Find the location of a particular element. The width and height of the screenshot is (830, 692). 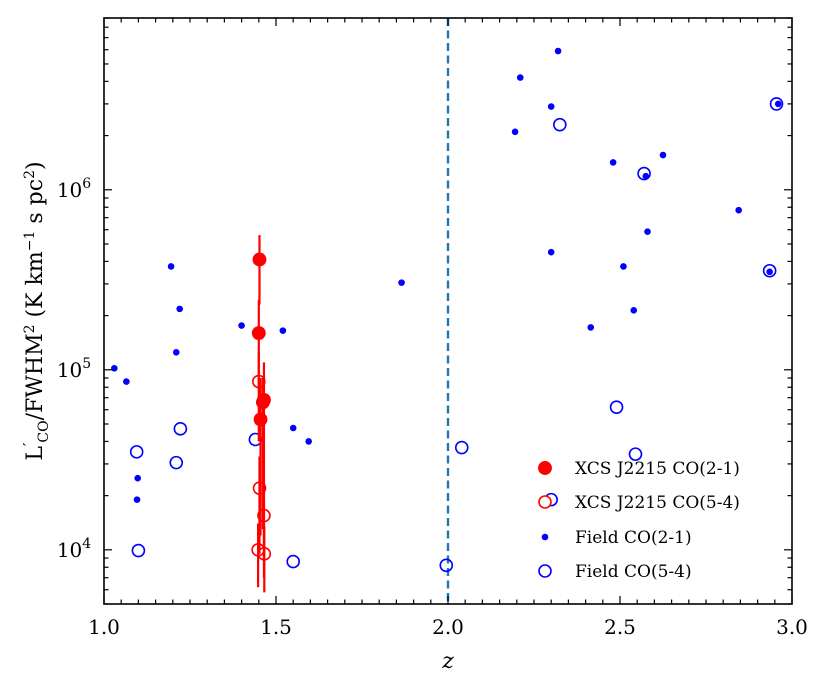

legend-entry-field-co54: Field CO(5-4) is located at coordinates (615, 572).